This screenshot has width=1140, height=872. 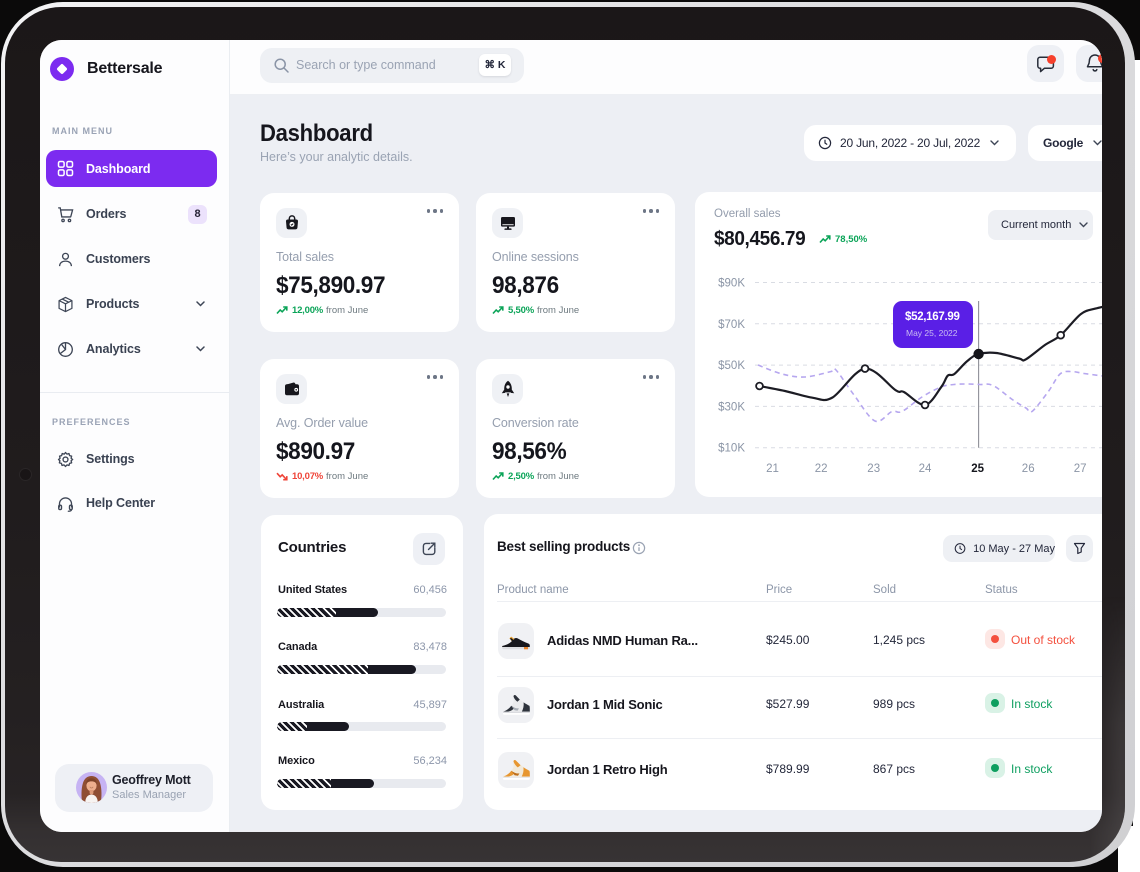 I want to click on svg-text: 23, so click(x=873, y=469).